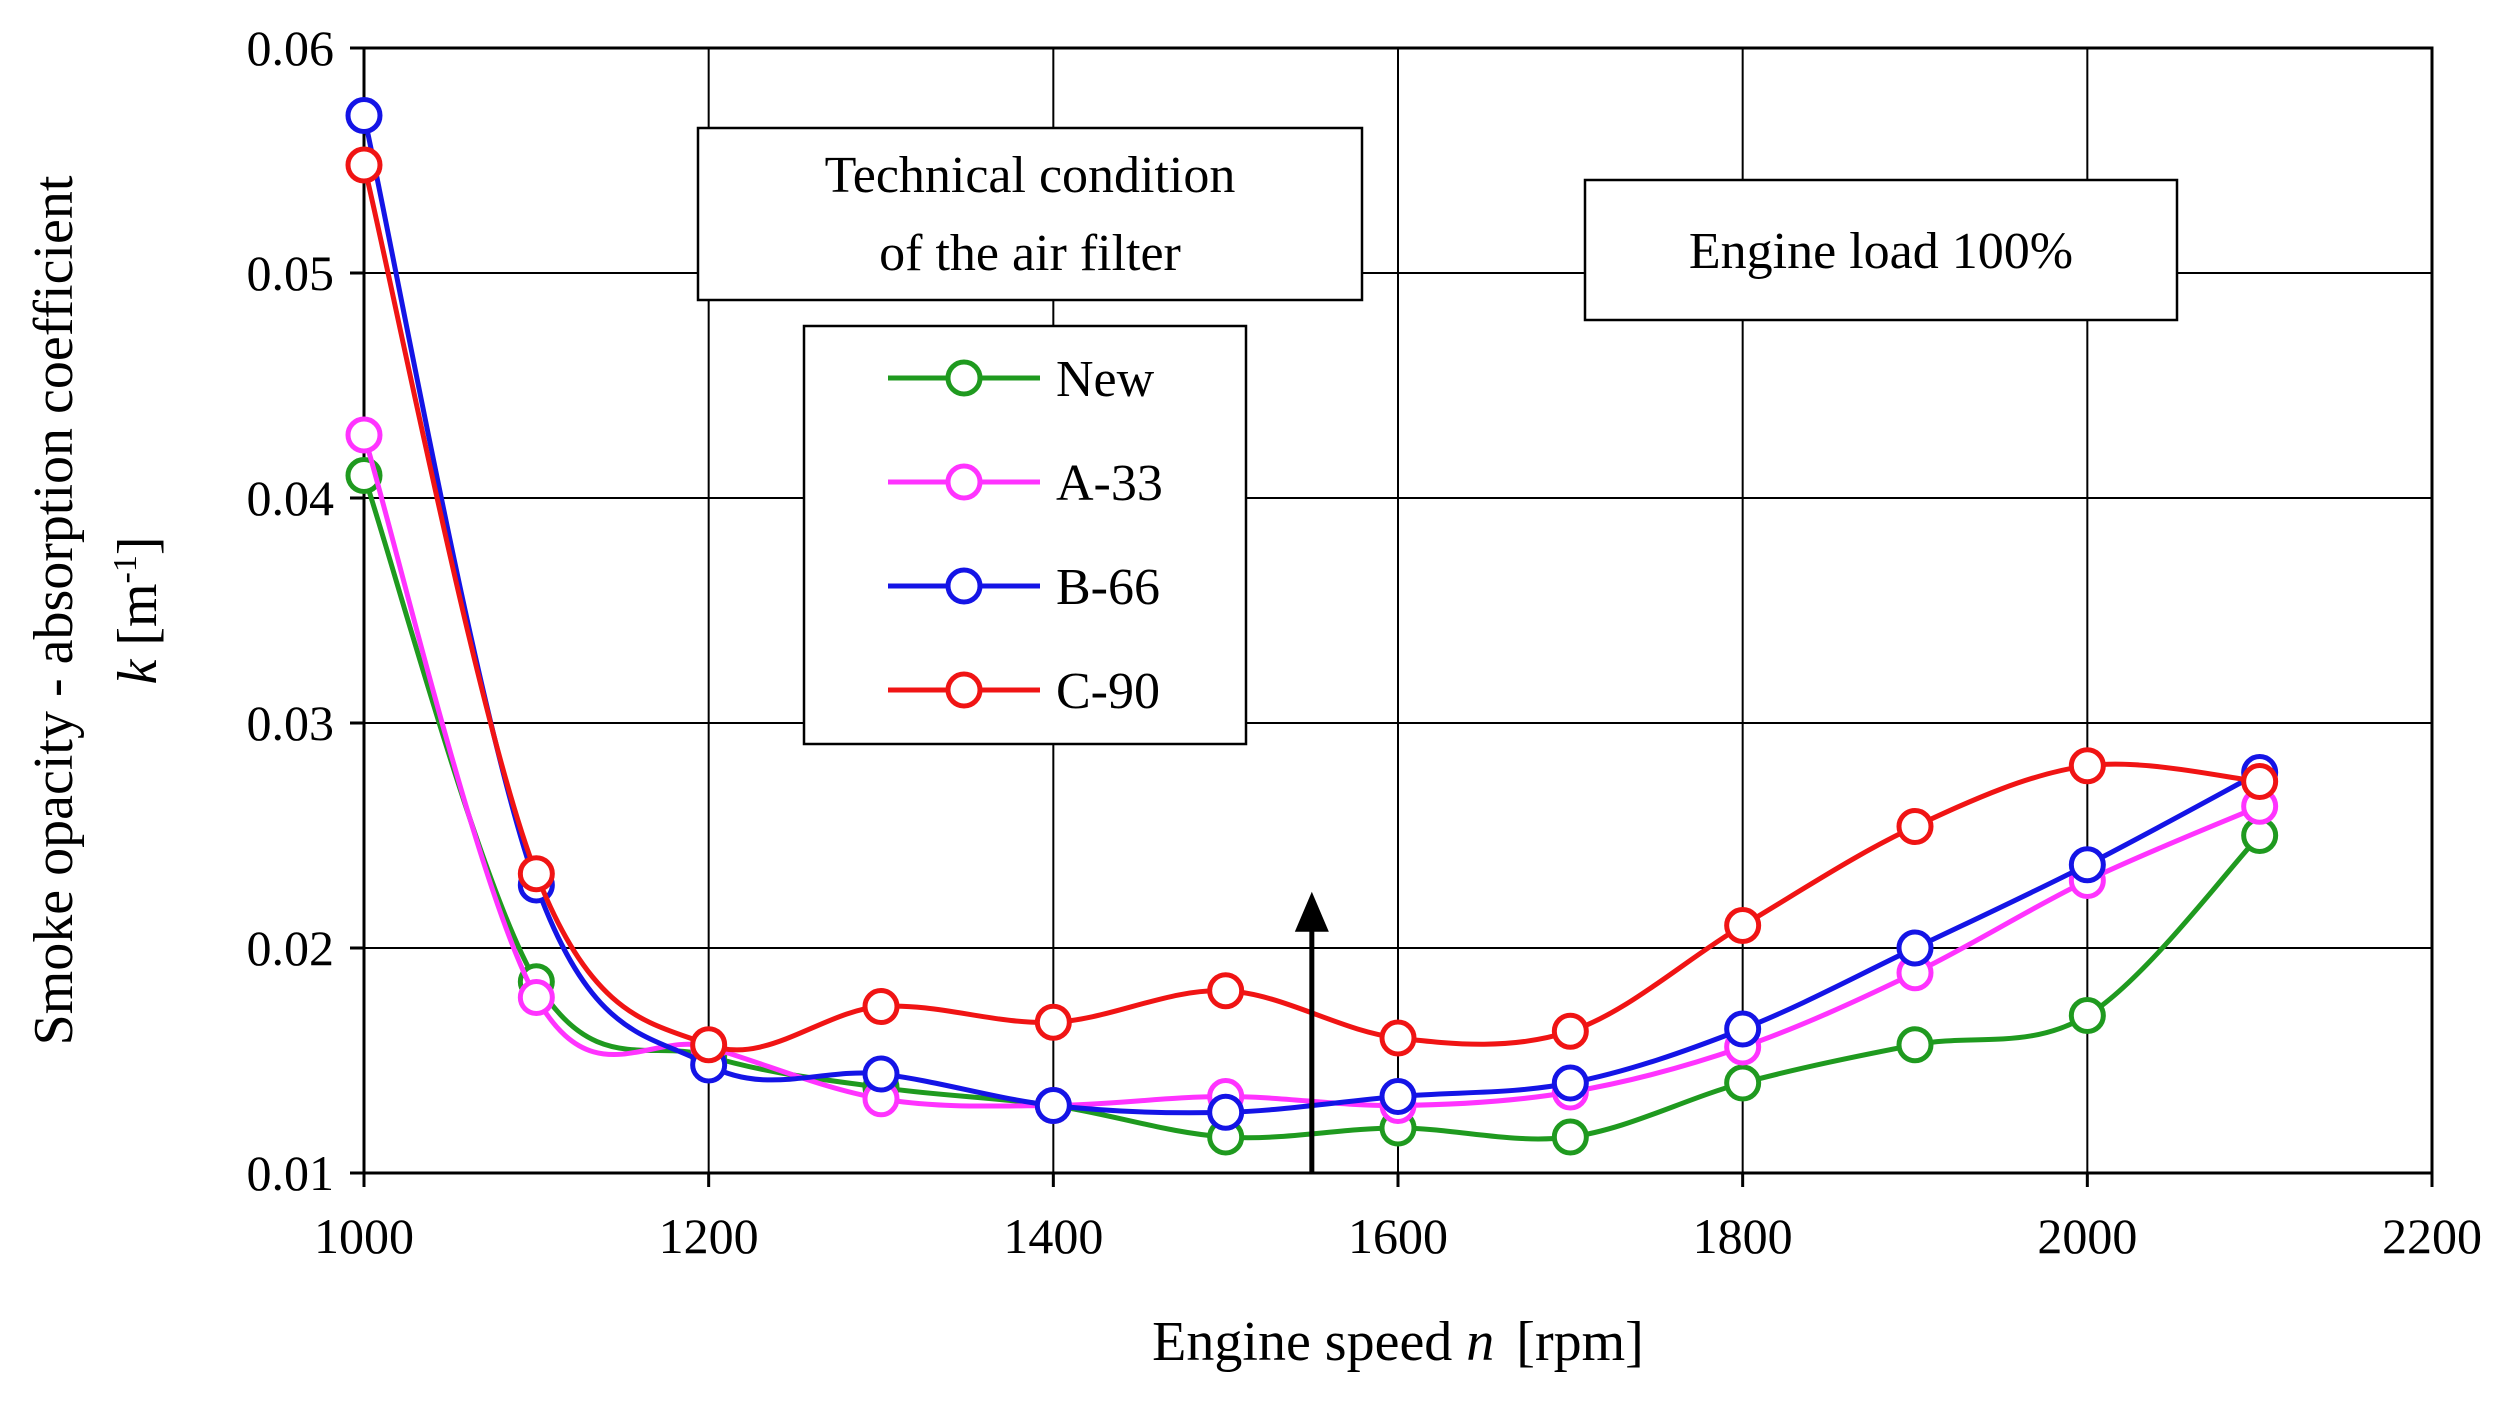  Describe the element at coordinates (1108, 587) in the screenshot. I see `legend-label: B-66` at that location.